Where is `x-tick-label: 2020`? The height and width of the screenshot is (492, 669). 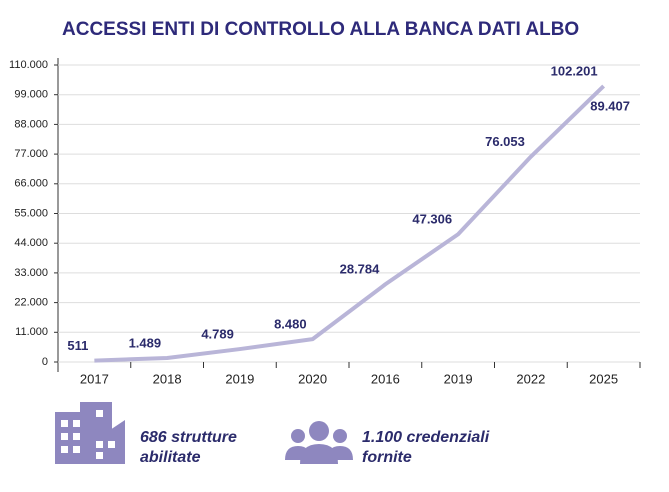
x-tick-label: 2020 is located at coordinates (312, 378).